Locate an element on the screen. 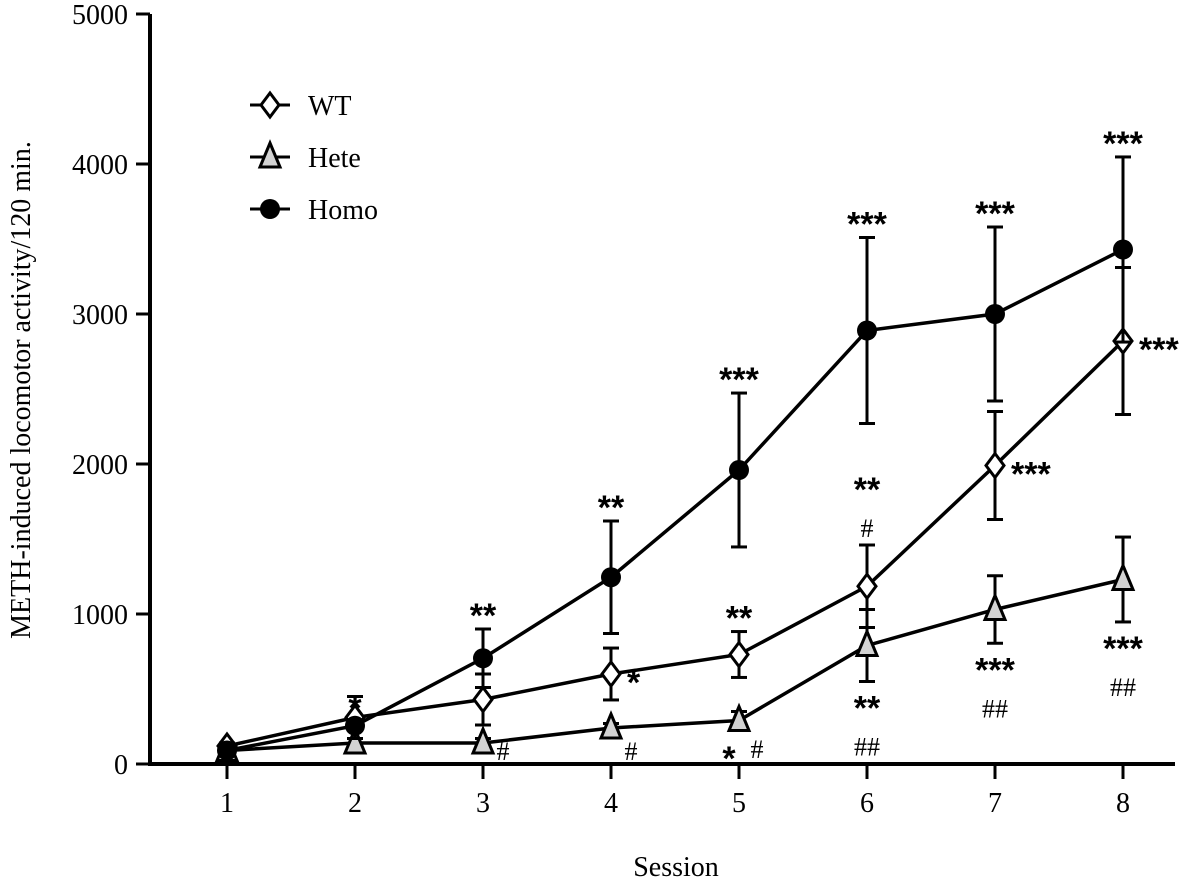 This screenshot has height=884, width=1200. legend: WT Hete Homo is located at coordinates (314, 158).